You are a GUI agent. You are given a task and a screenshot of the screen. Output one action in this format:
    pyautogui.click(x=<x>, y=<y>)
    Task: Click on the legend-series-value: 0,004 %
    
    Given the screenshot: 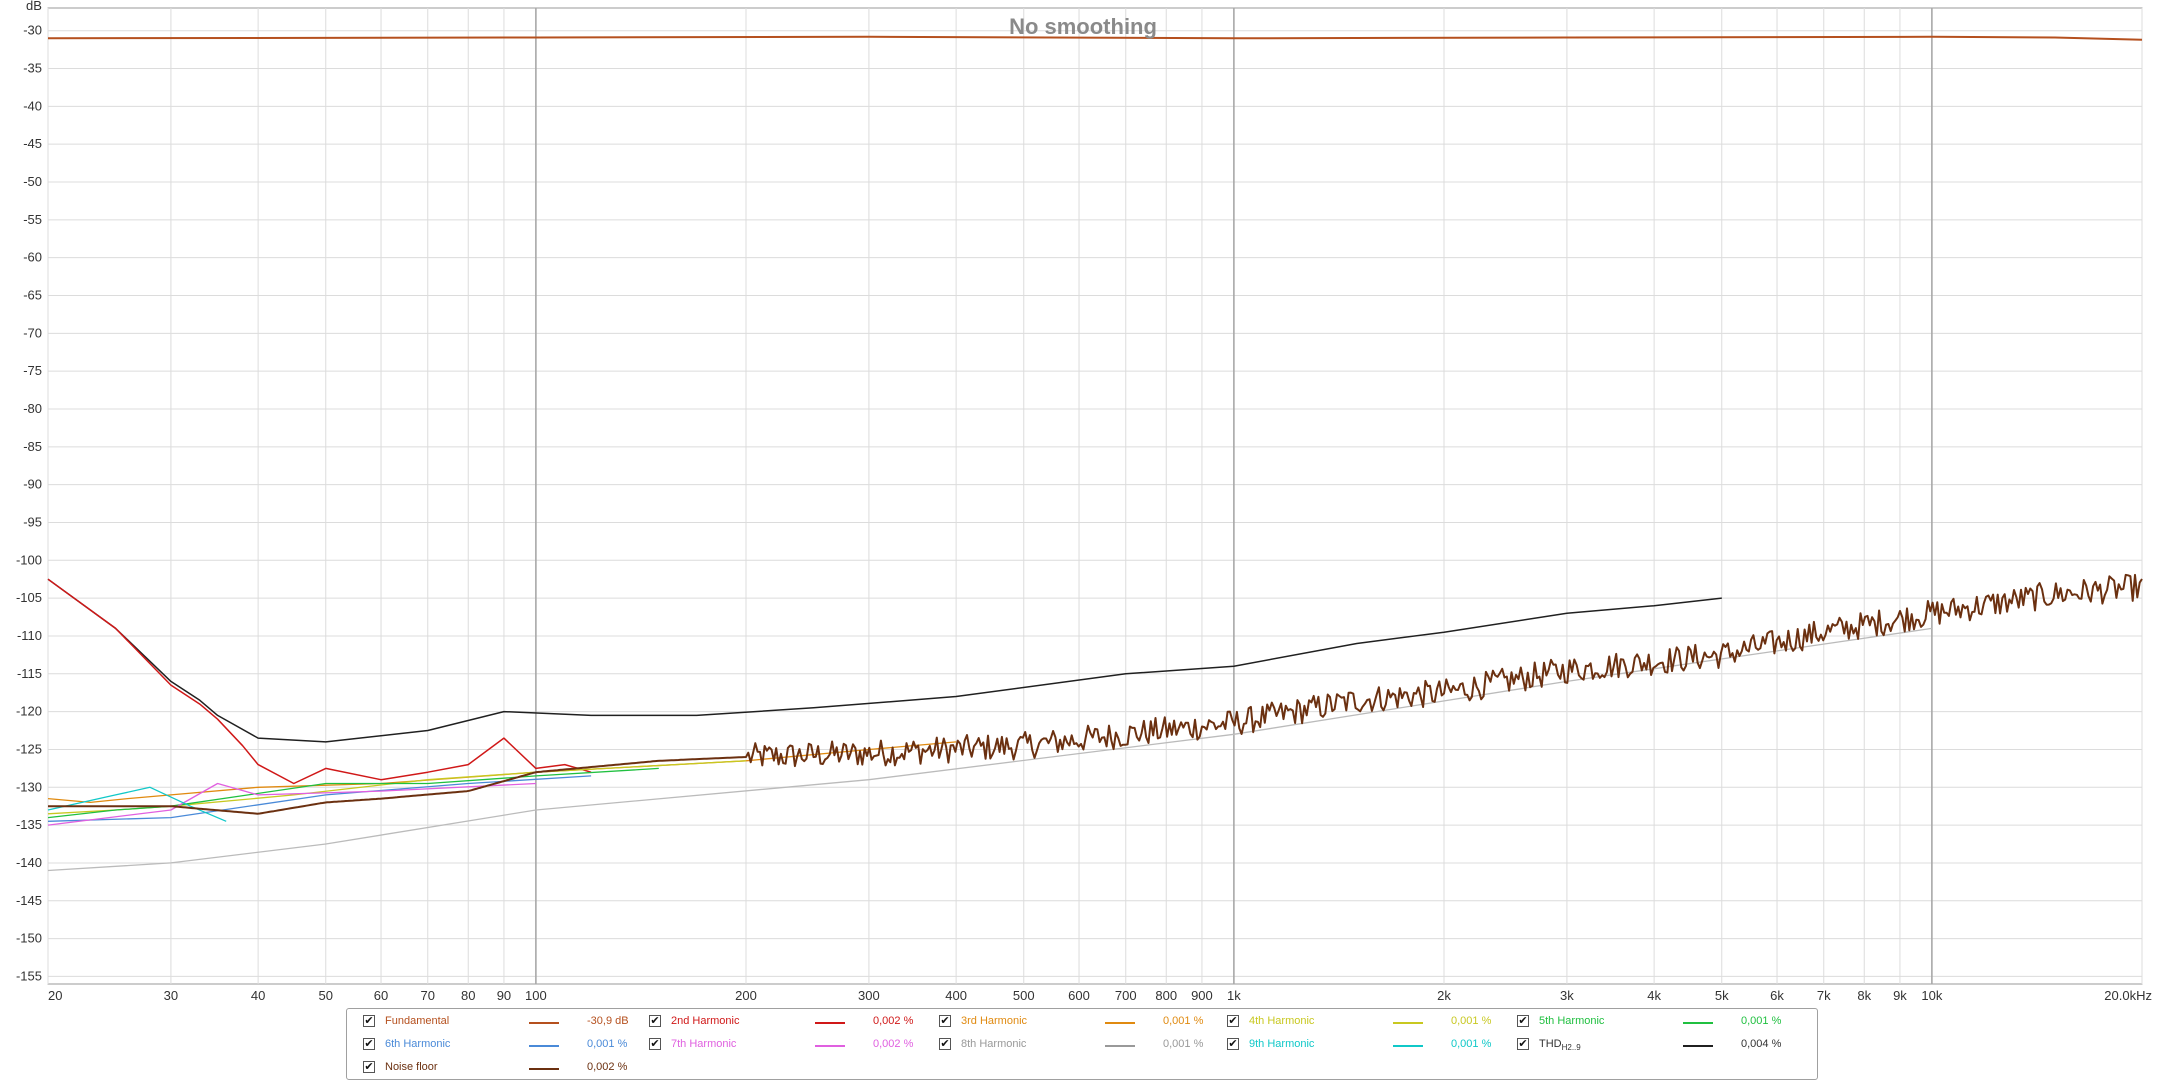 What is the action you would take?
    pyautogui.click(x=1761, y=1044)
    